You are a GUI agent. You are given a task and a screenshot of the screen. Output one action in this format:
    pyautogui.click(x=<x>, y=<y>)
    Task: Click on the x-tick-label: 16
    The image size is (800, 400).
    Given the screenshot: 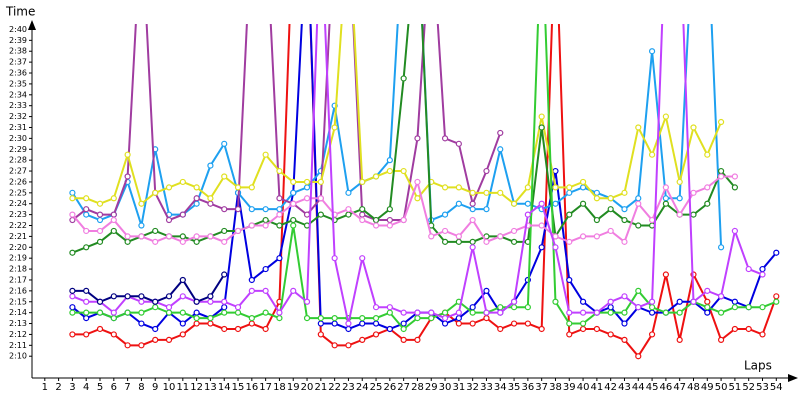 What is the action you would take?
    pyautogui.click(x=251, y=387)
    